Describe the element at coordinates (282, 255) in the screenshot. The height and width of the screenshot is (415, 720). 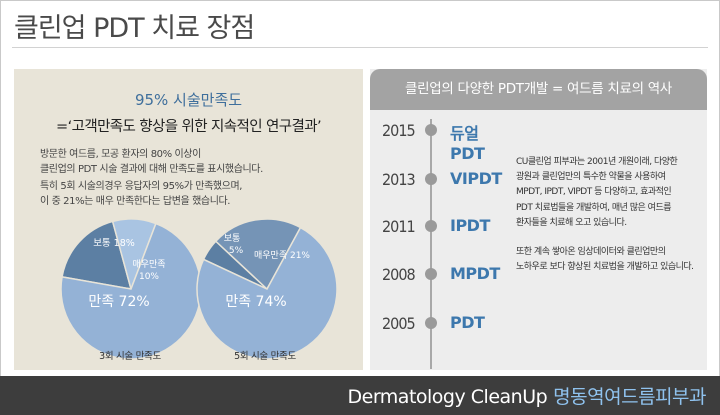
I see `pie2-label-very-satisfied: 매우만족 21%` at that location.